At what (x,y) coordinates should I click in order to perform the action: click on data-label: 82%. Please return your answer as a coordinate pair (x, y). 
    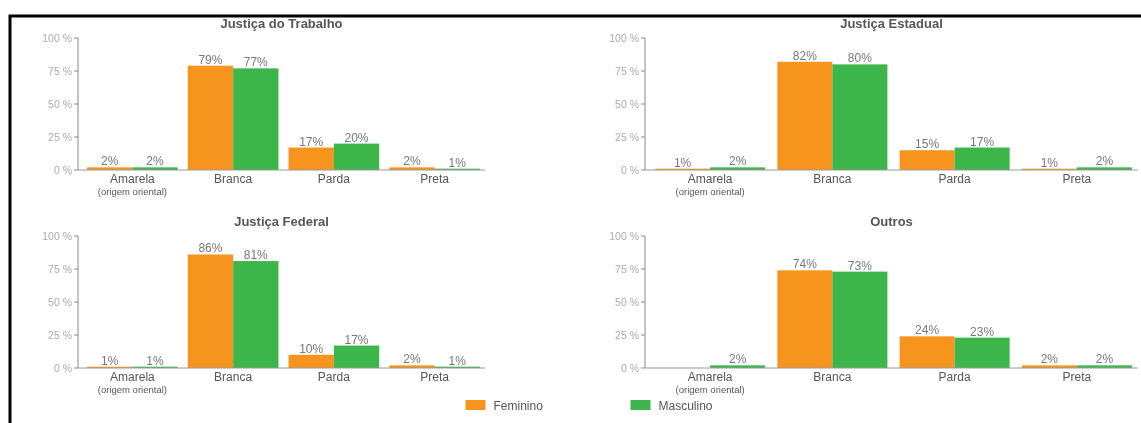
    Looking at the image, I should click on (805, 55).